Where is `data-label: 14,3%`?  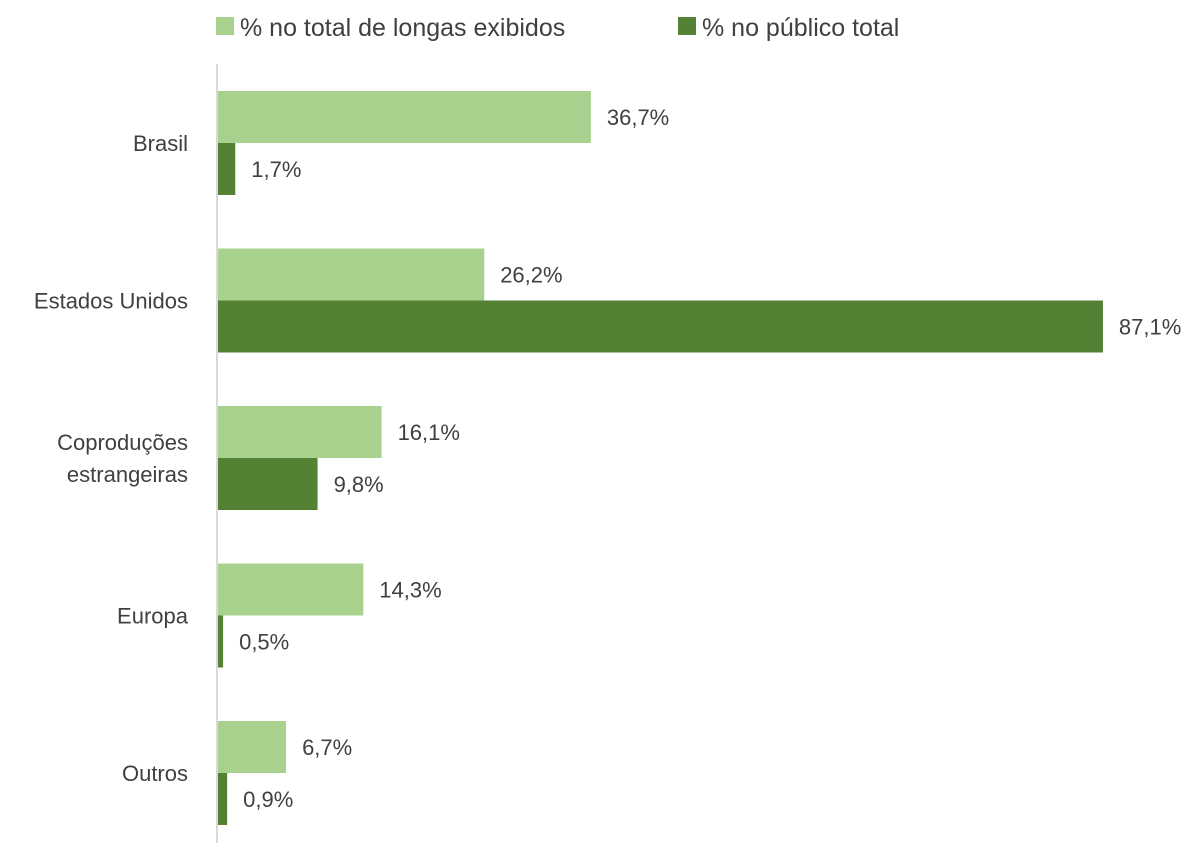 data-label: 14,3% is located at coordinates (410, 590).